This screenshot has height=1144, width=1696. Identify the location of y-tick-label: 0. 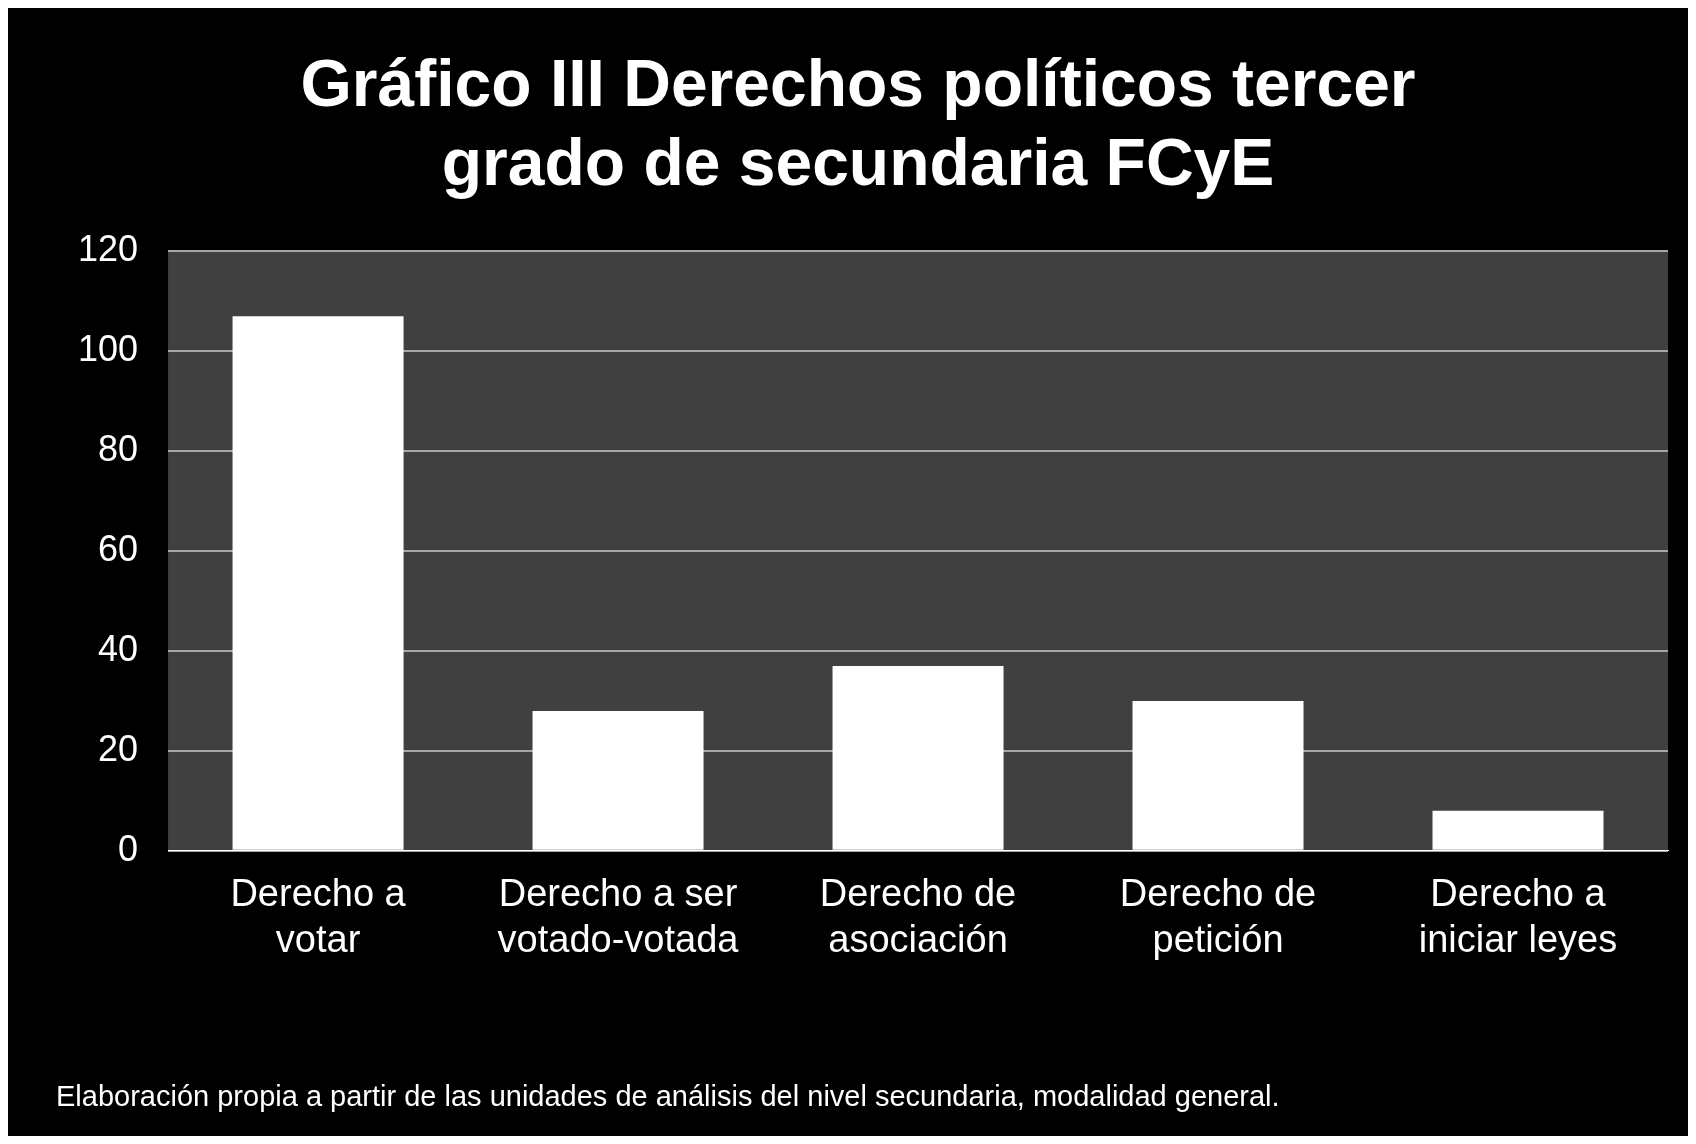
(128, 848).